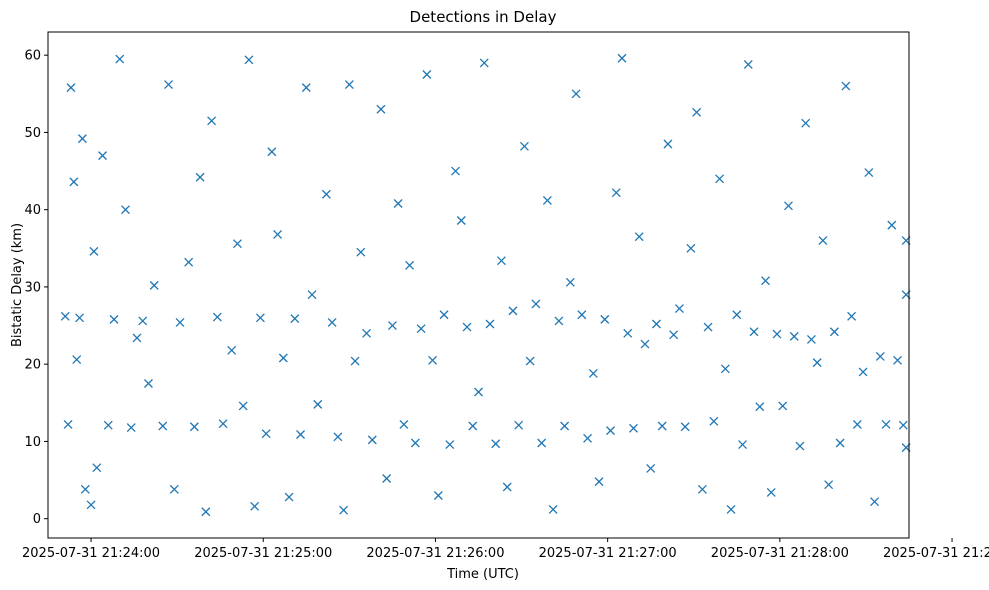 This screenshot has height=590, width=989. I want to click on y-tick-label: 20, so click(32, 365).